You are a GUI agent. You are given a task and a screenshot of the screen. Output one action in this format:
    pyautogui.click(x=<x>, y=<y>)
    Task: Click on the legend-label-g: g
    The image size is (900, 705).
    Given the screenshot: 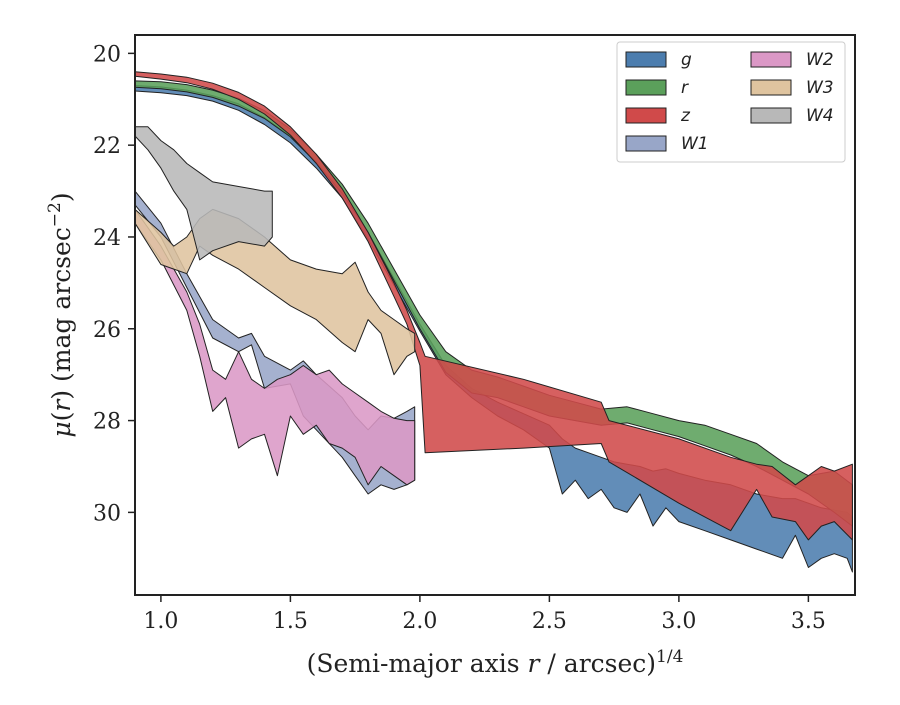 What is the action you would take?
    pyautogui.click(x=686, y=60)
    